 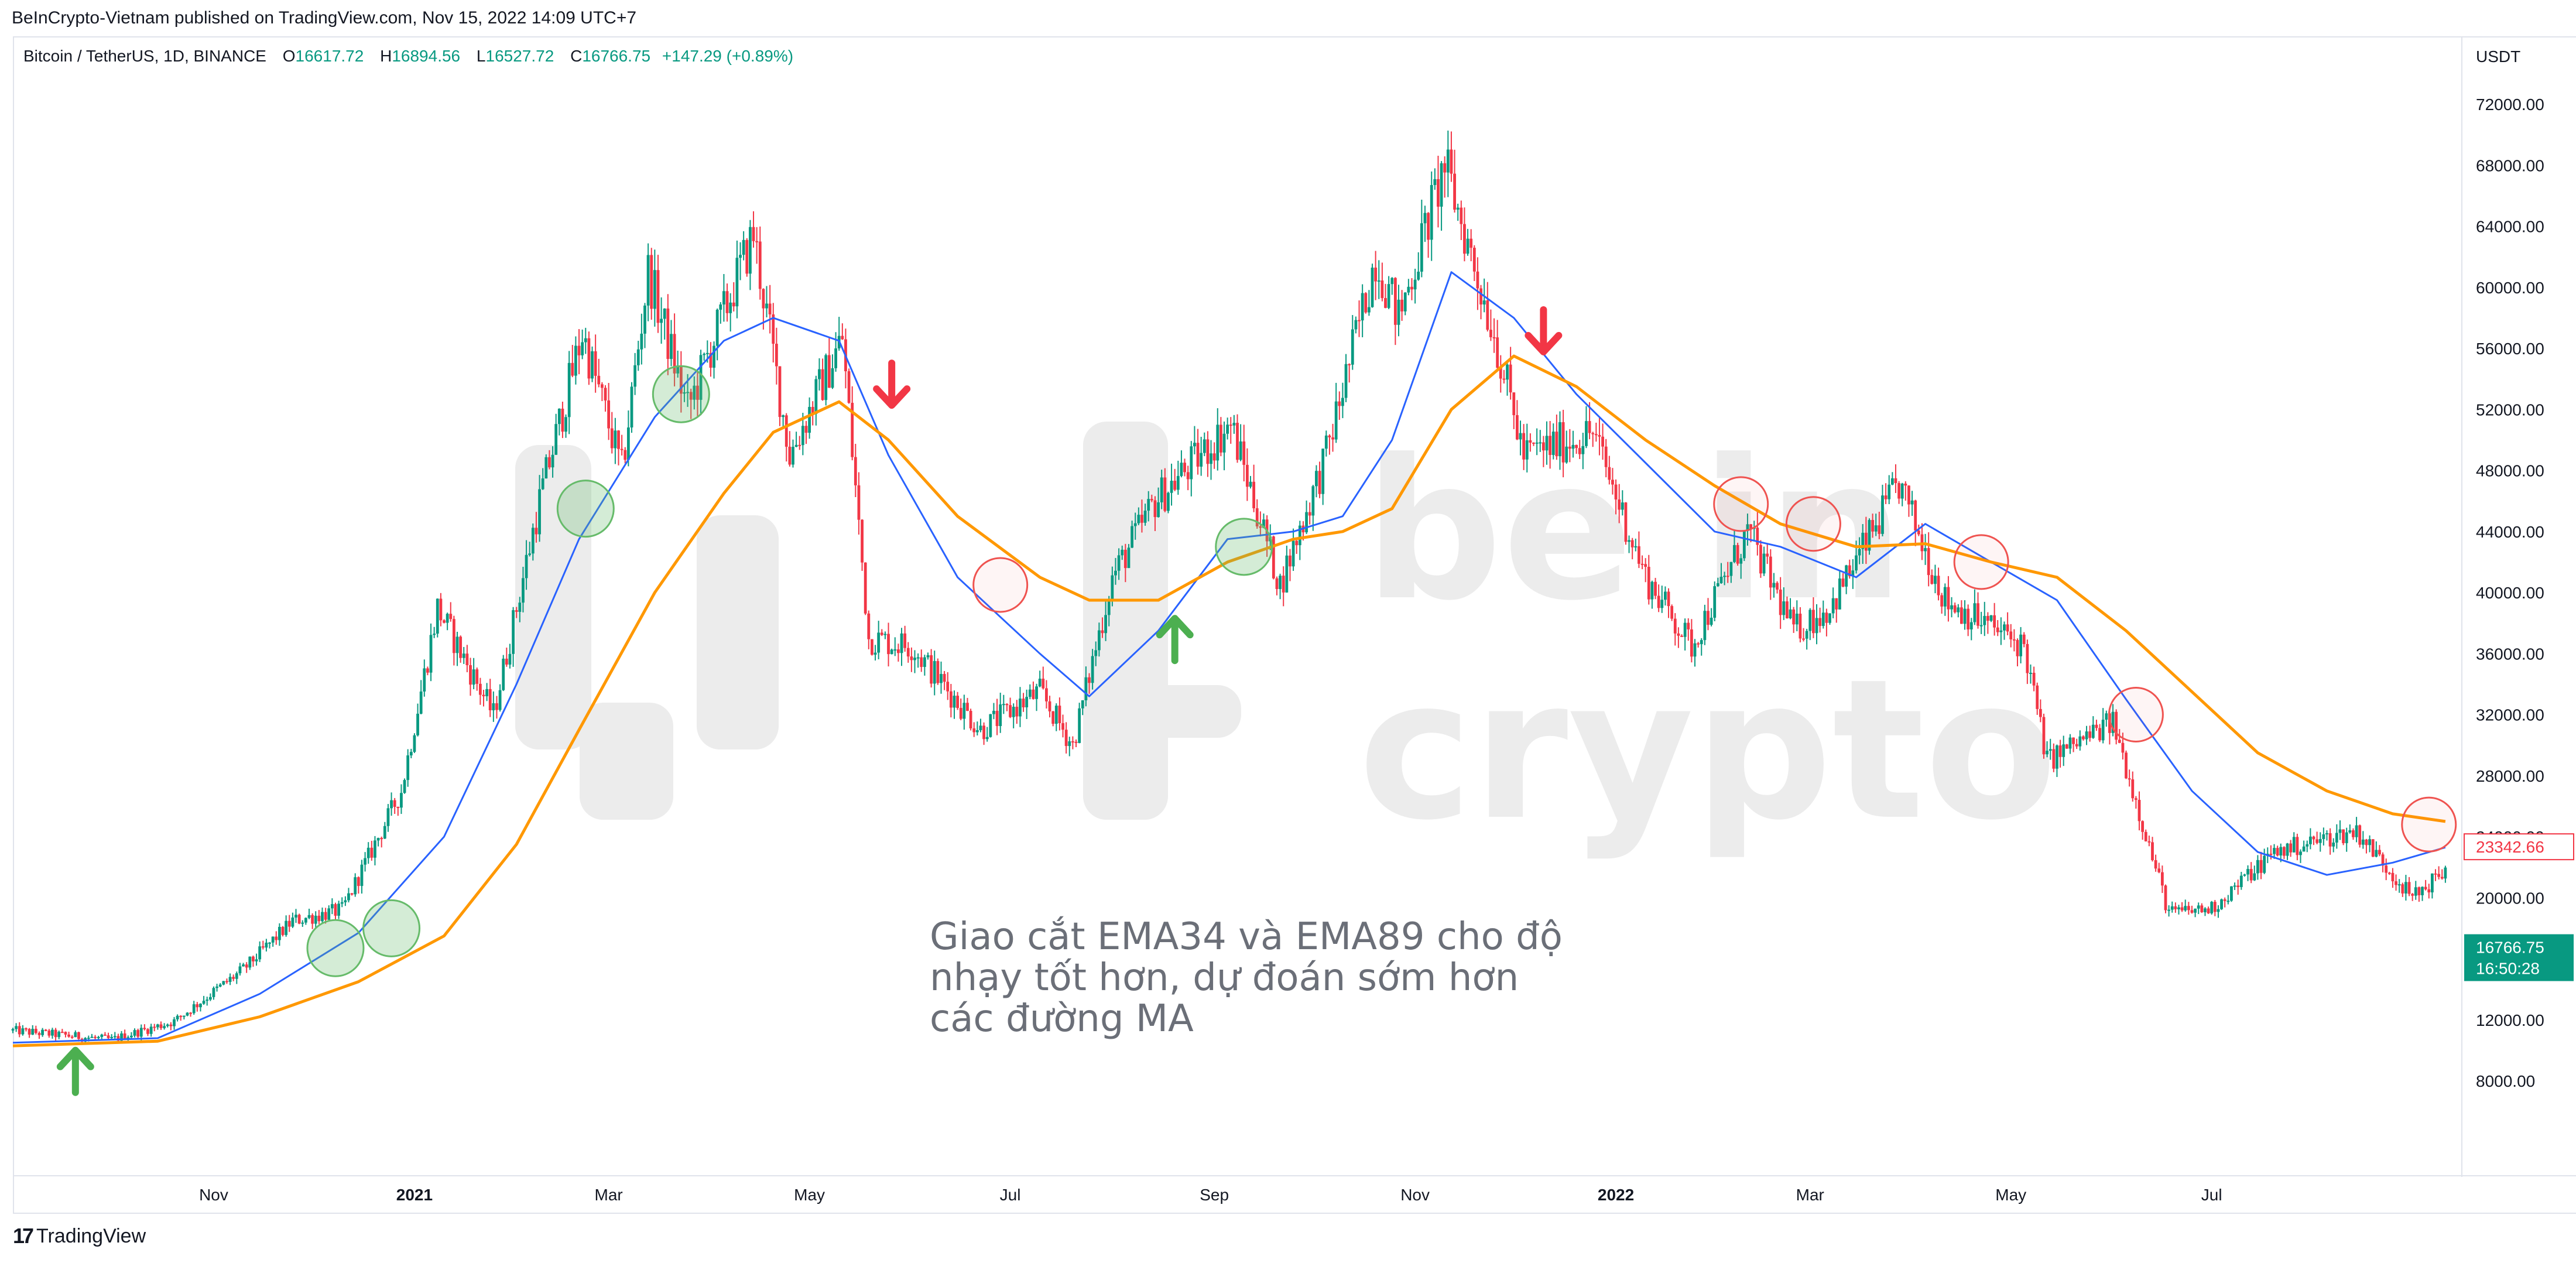 What do you see at coordinates (2510, 227) in the screenshot?
I see `price-tick-label: 64000.00` at bounding box center [2510, 227].